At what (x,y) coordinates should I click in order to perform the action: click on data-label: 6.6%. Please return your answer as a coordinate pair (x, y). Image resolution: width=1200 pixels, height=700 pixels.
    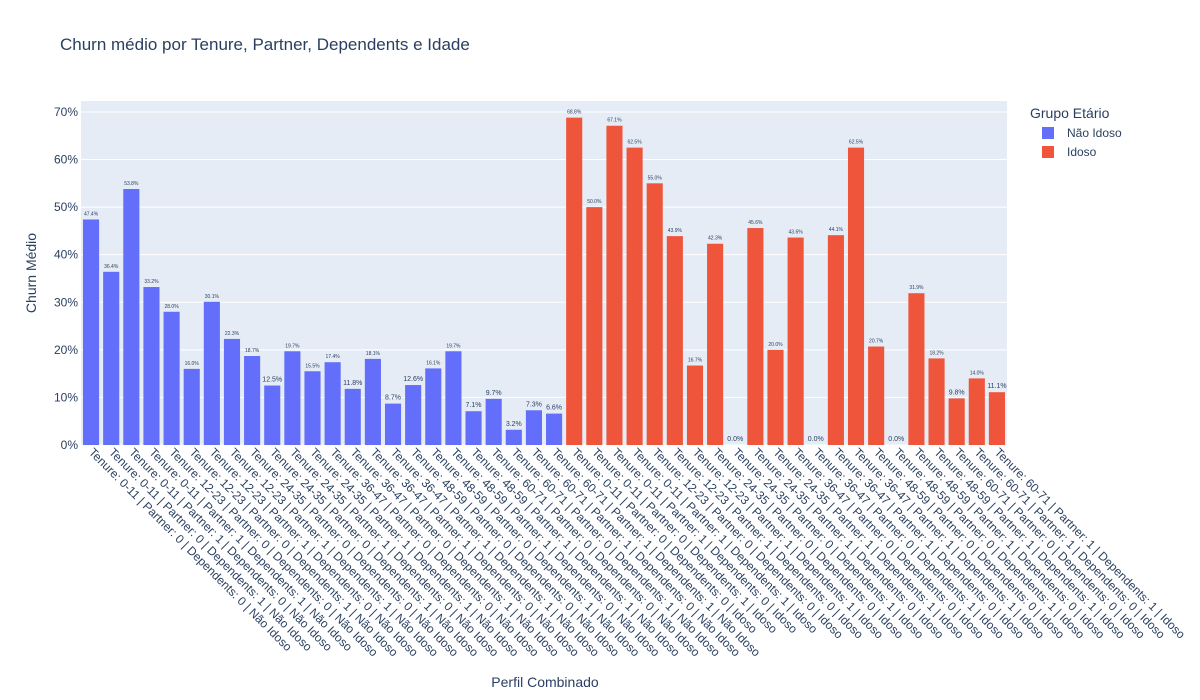
    Looking at the image, I should click on (554, 408).